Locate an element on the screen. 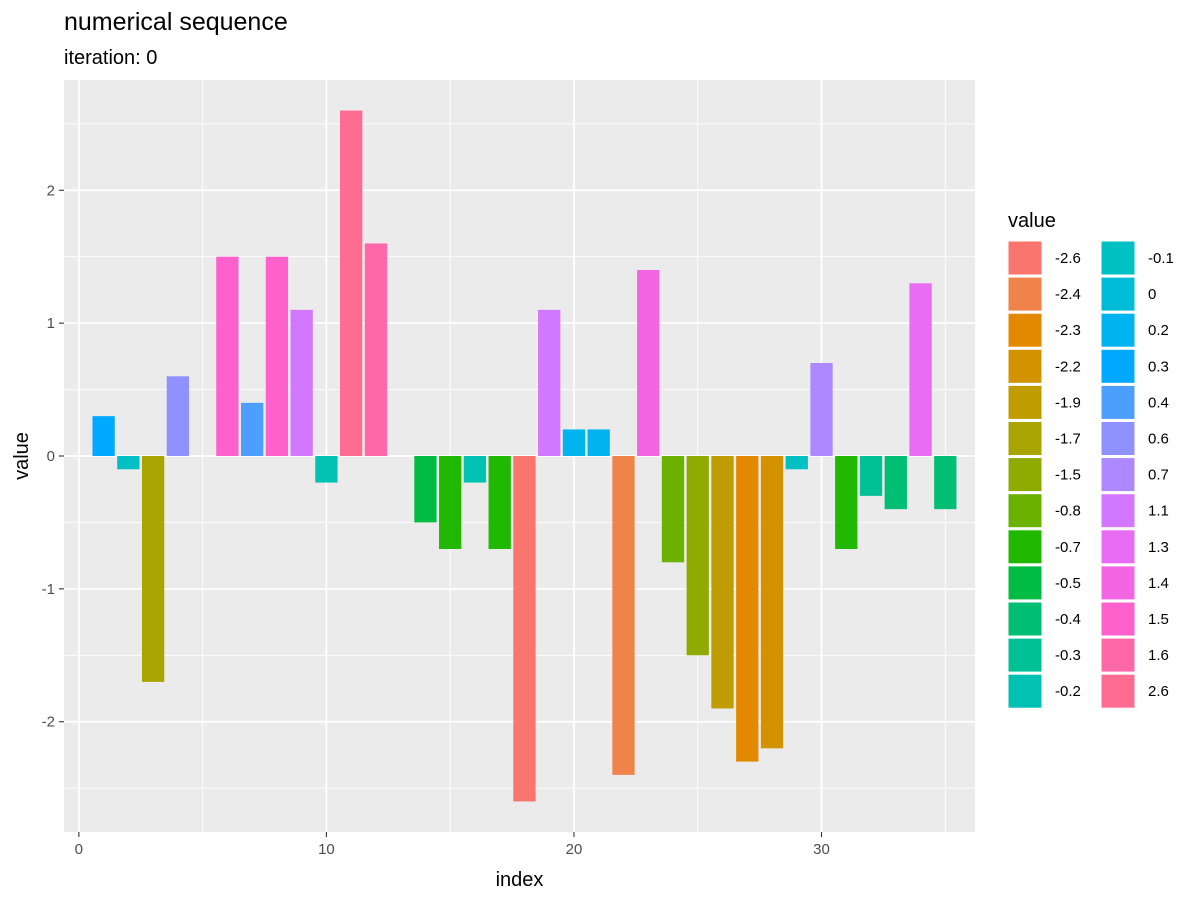 The image size is (1200, 900). legend-label: -2.6 is located at coordinates (1068, 258).